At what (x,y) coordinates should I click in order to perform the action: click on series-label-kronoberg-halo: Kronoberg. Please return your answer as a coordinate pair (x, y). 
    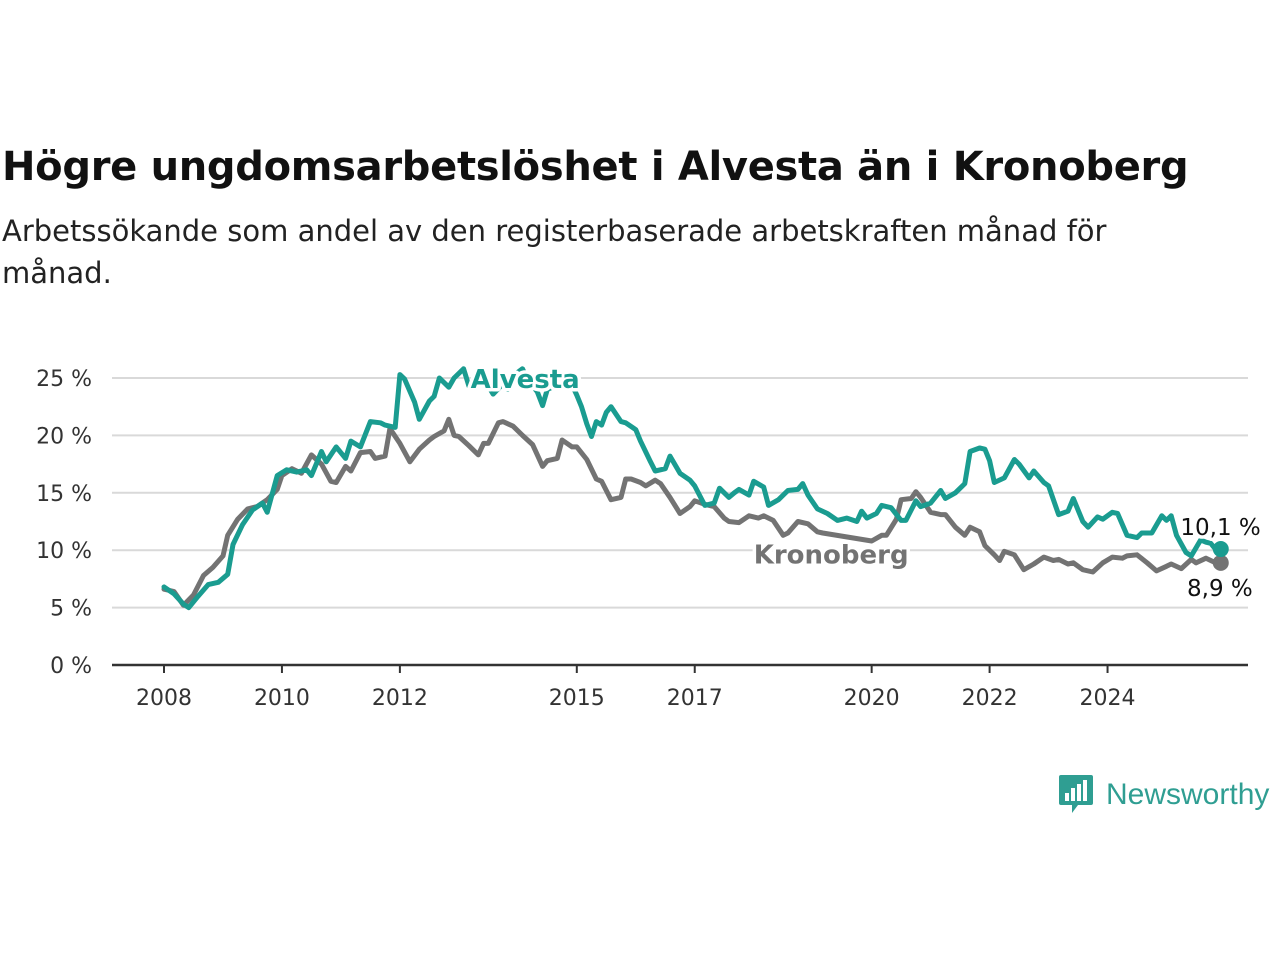
    Looking at the image, I should click on (831, 556).